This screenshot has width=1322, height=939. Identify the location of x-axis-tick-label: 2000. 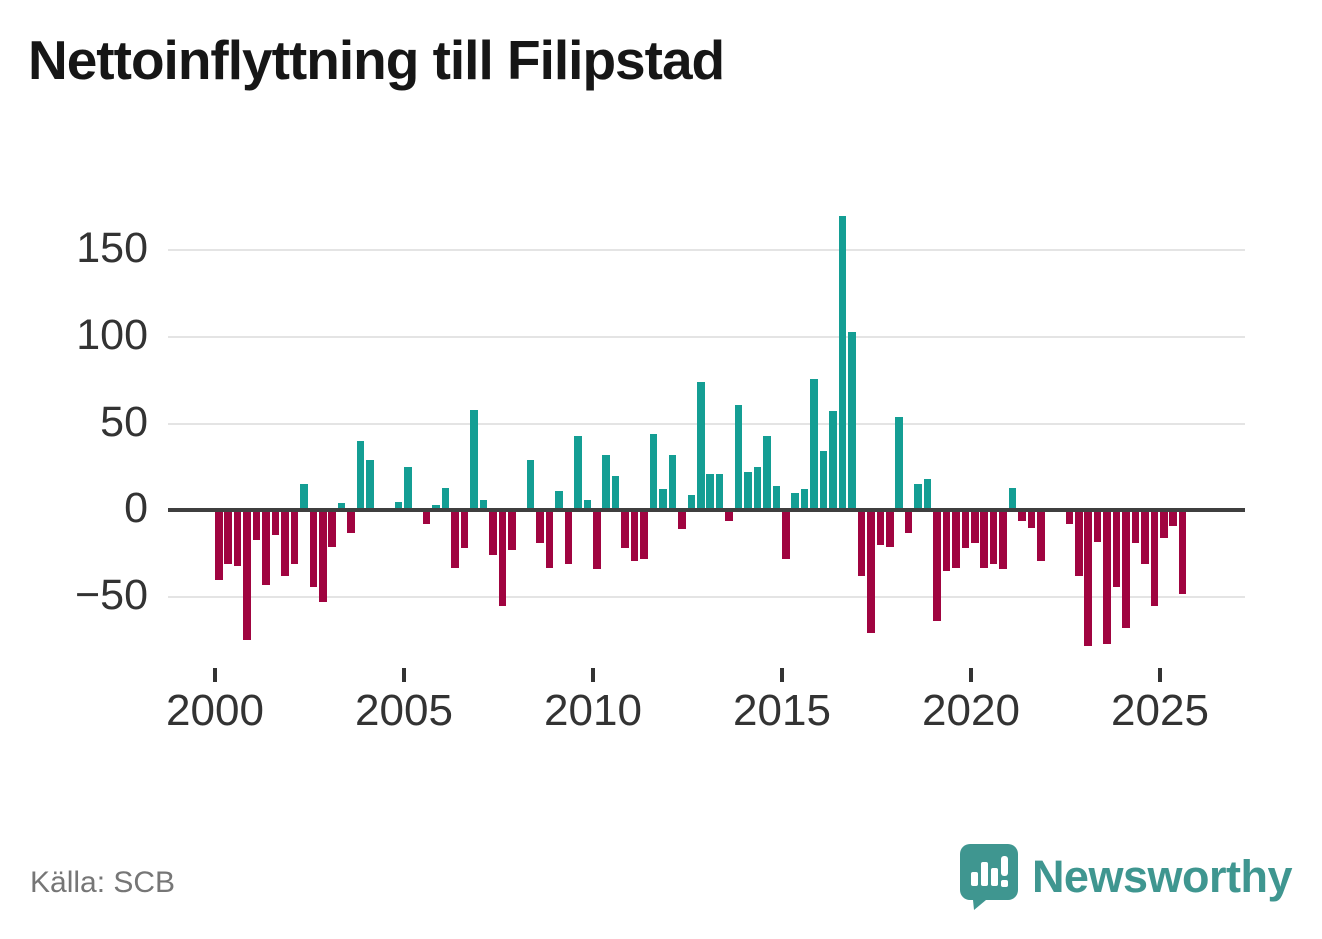
(215, 710).